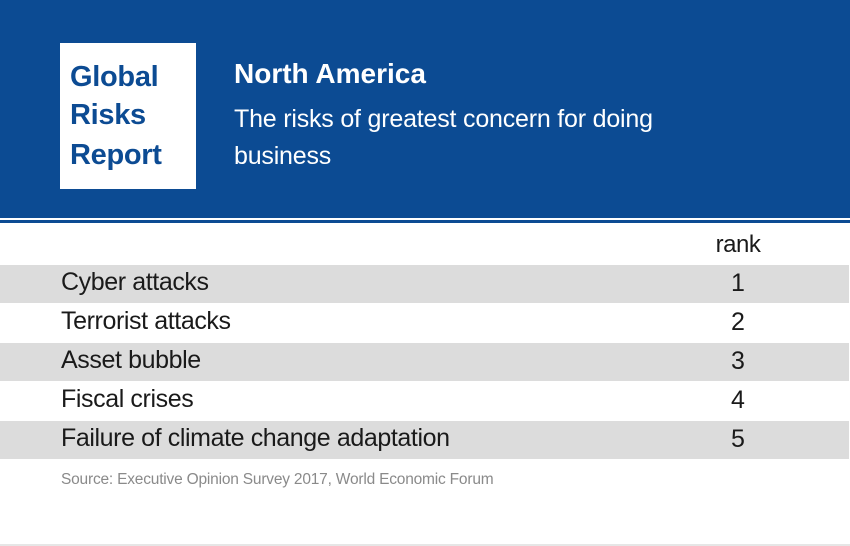 The height and width of the screenshot is (546, 850). I want to click on table-row: Fiscal crises 4, so click(424, 401).